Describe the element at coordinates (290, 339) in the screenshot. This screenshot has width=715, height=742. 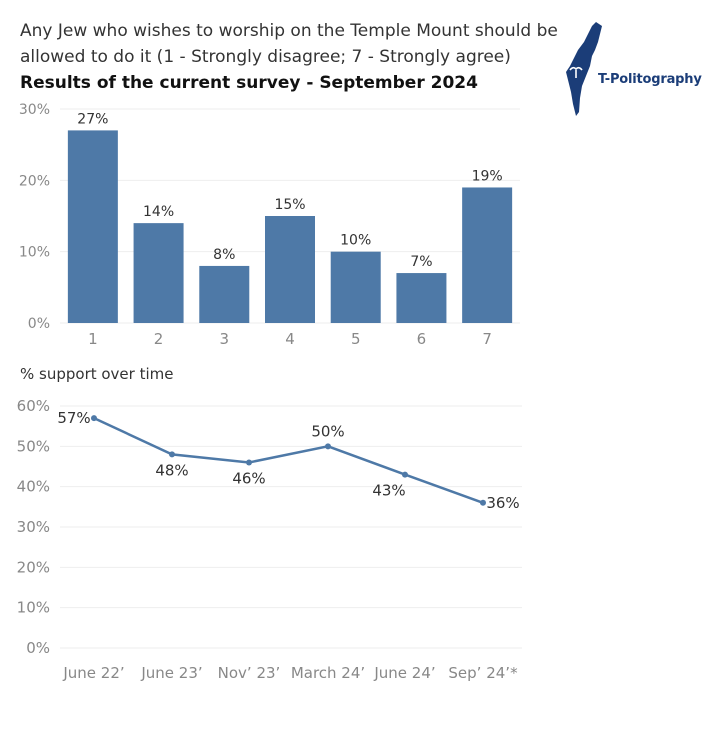
I see `x-tick-label: 4` at that location.